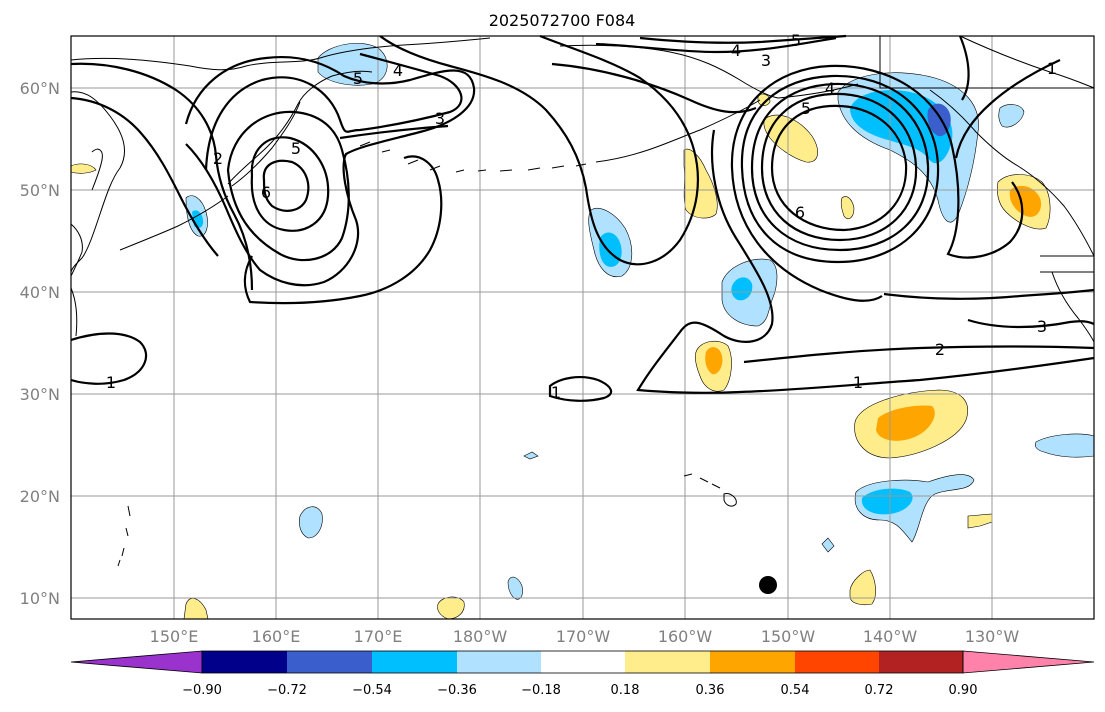 Image resolution: width=1105 pixels, height=712 pixels. I want to click on colorbar-tick: −0.36, so click(457, 690).